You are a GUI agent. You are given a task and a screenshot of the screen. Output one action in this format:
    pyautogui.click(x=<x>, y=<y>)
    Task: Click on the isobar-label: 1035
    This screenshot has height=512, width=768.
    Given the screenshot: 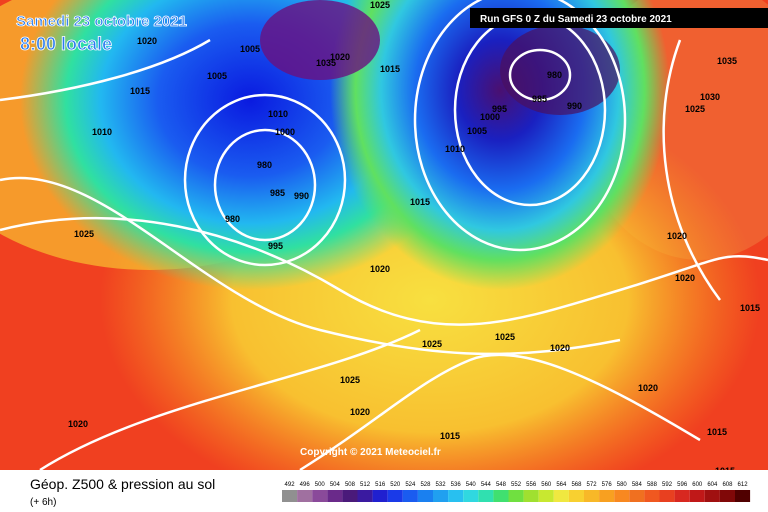 What is the action you would take?
    pyautogui.click(x=727, y=61)
    